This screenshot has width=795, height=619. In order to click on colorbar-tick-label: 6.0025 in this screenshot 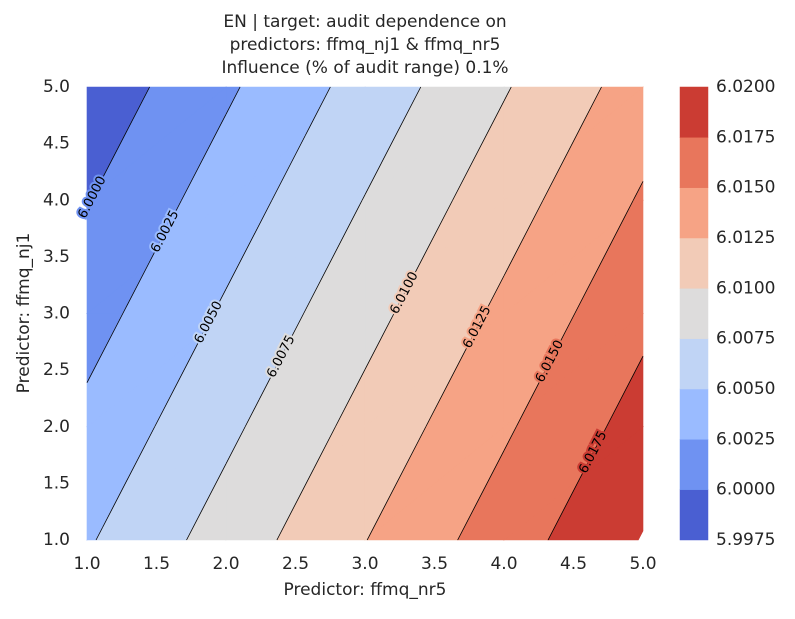, I will do `click(745, 439)`.